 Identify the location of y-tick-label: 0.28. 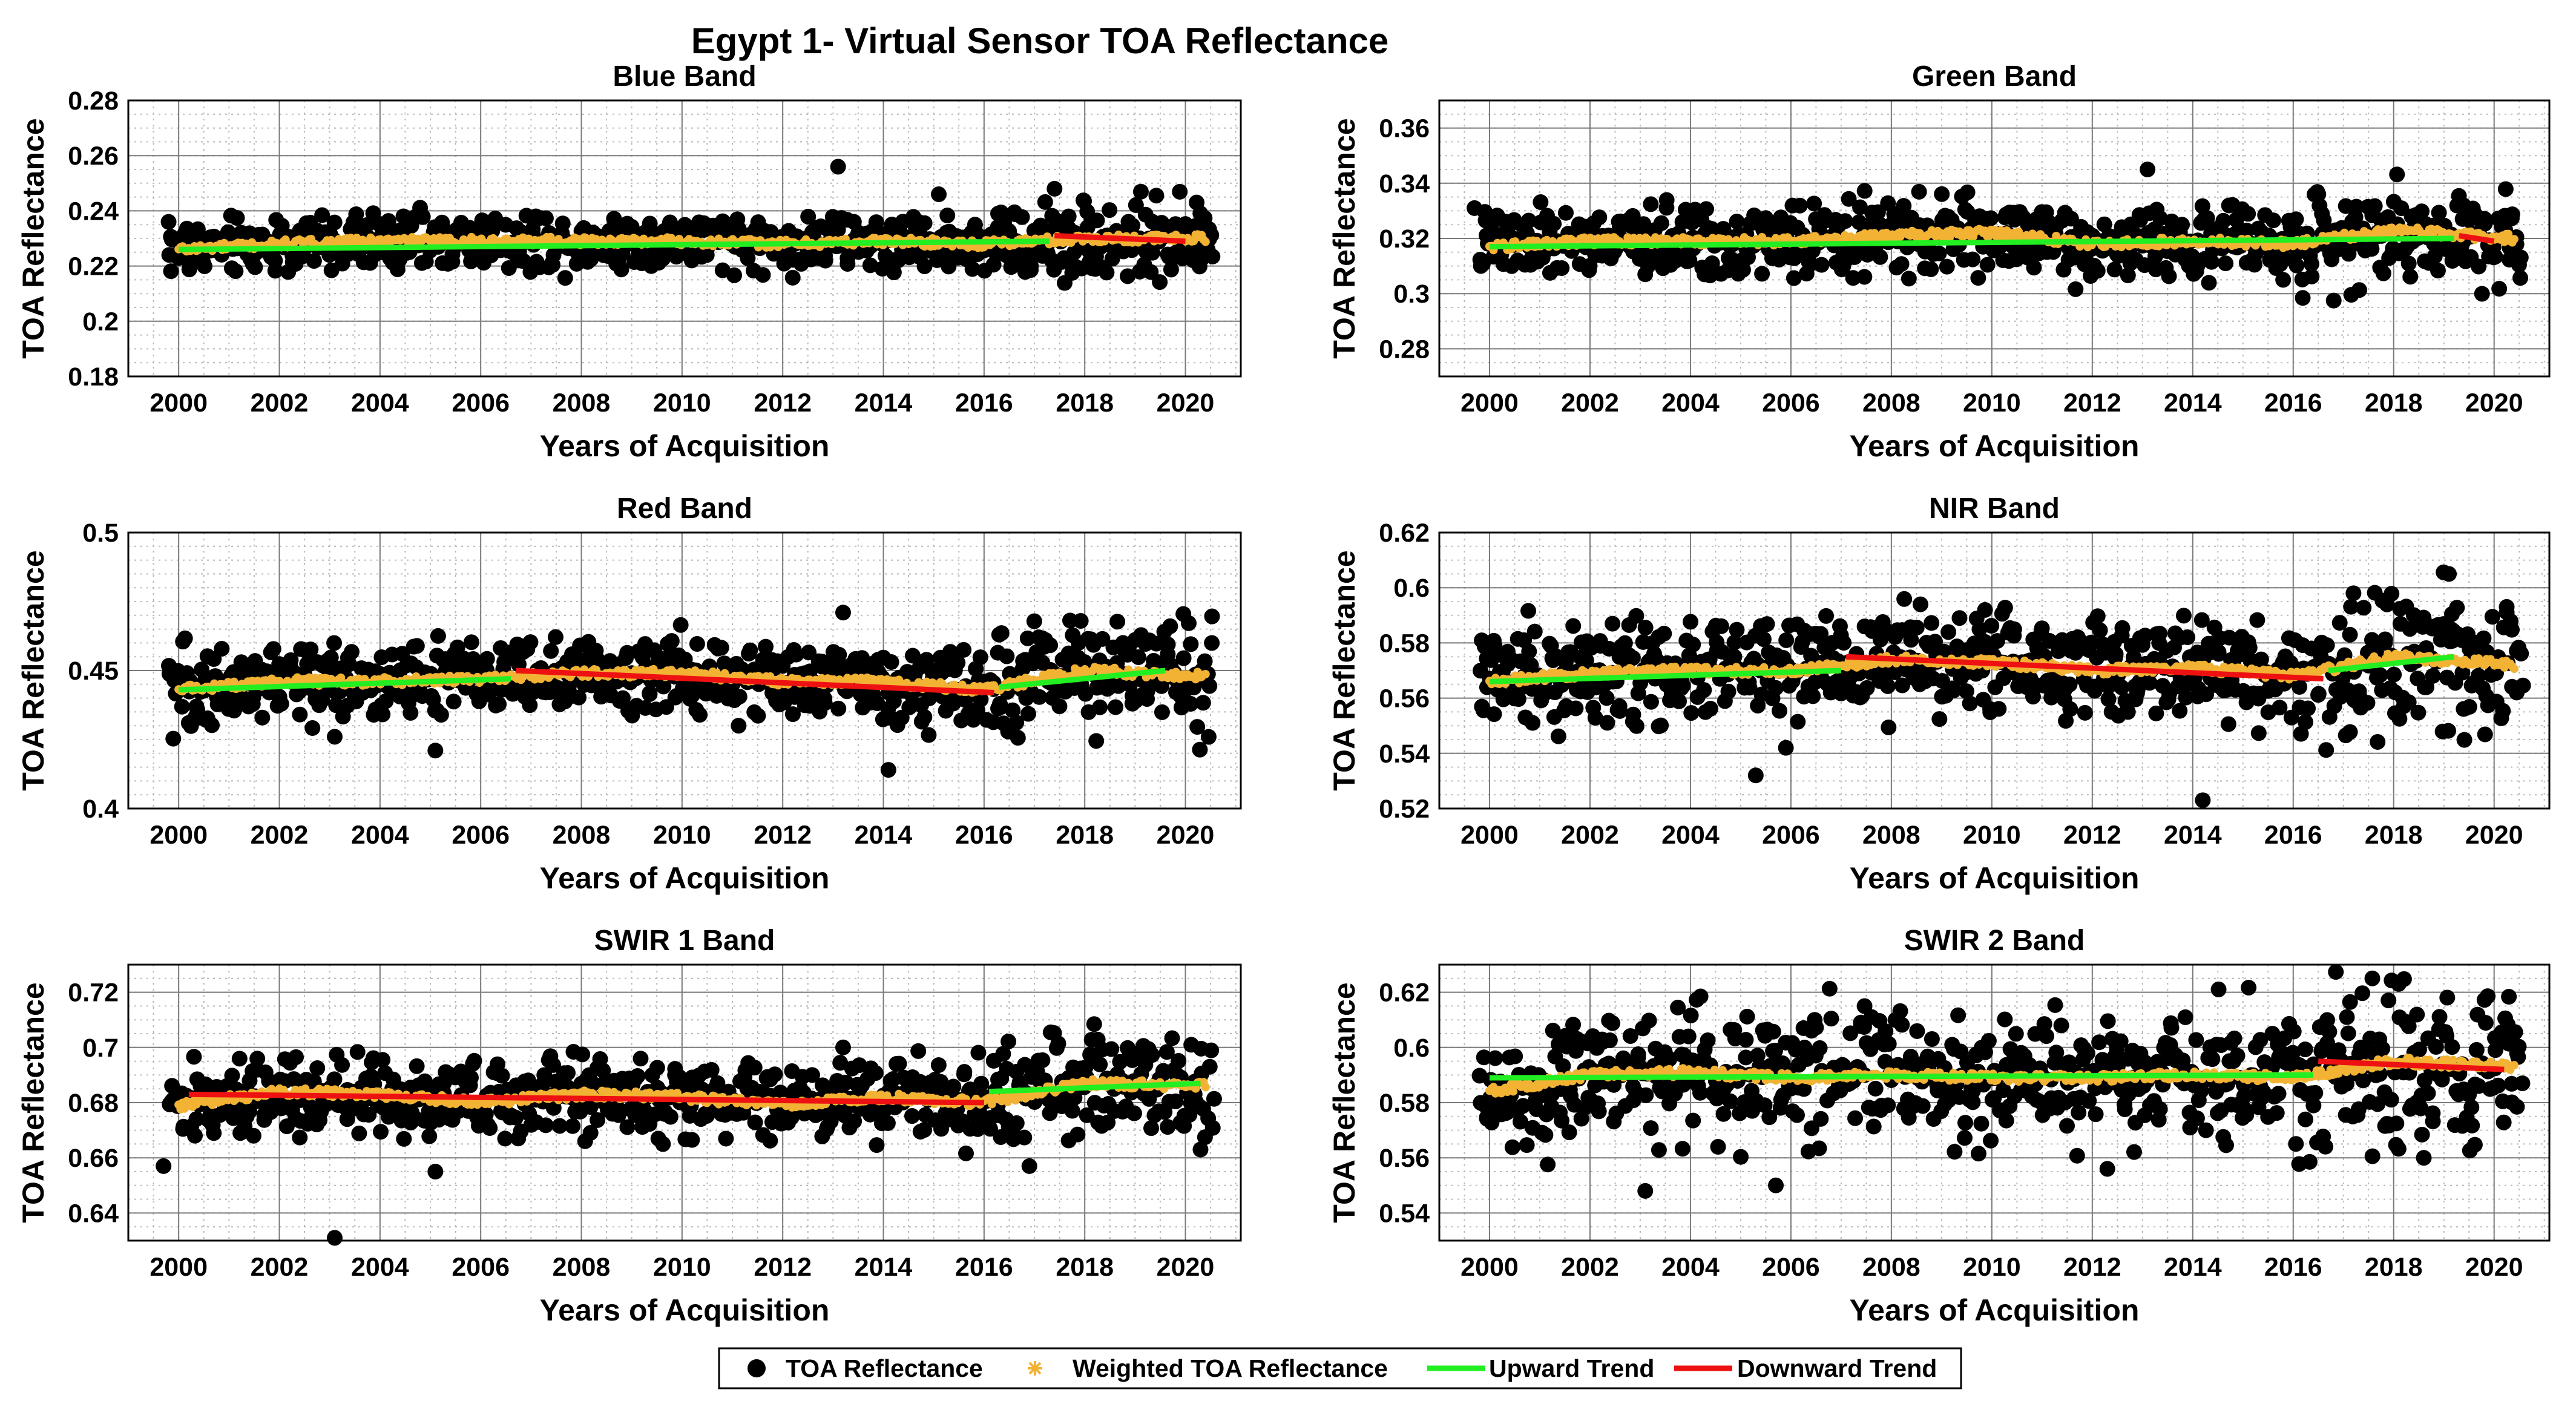
(93, 101).